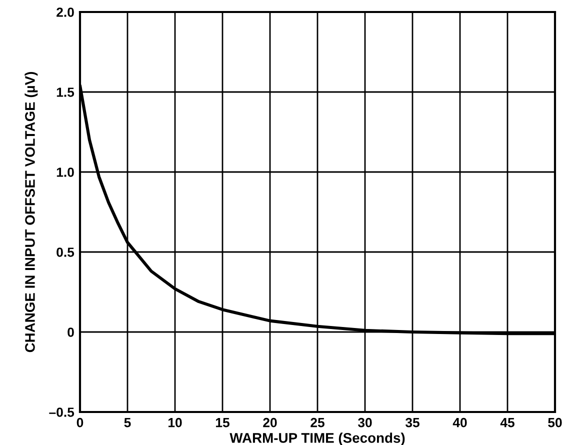 Image resolution: width=584 pixels, height=445 pixels. I want to click on x-tick-label: 40, so click(459, 423).